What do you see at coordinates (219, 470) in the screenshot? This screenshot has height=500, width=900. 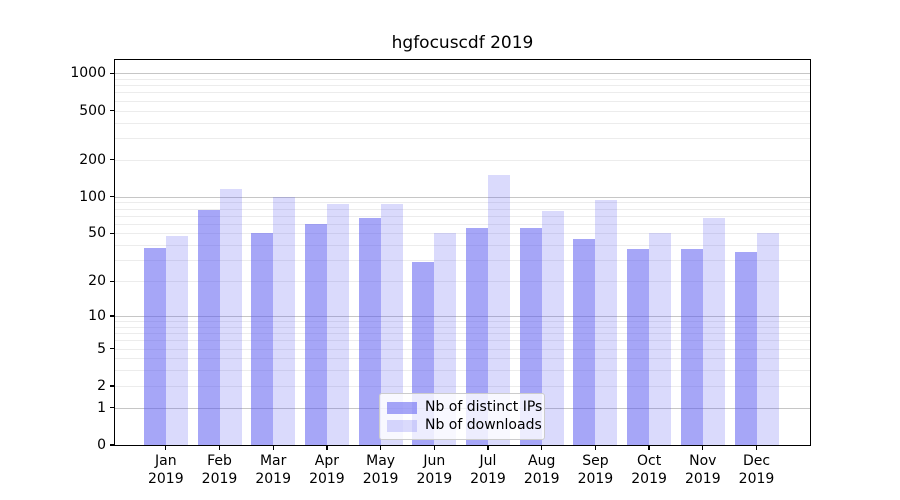 I see `x-tick-label: Feb 2019` at bounding box center [219, 470].